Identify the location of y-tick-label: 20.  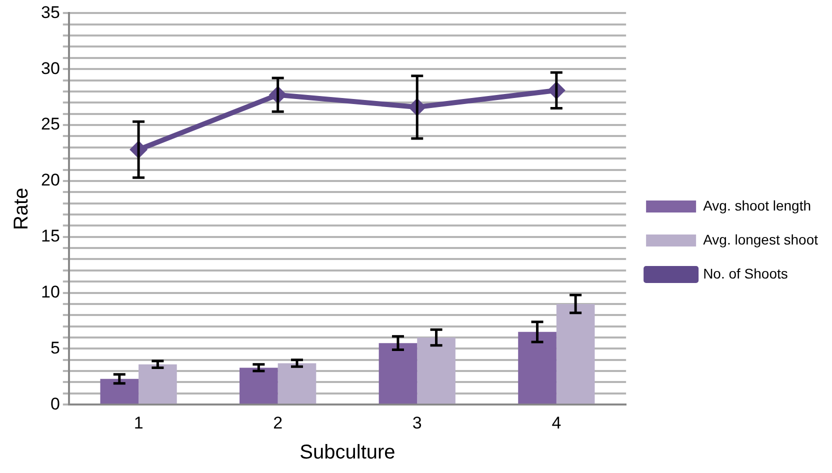
(50, 180).